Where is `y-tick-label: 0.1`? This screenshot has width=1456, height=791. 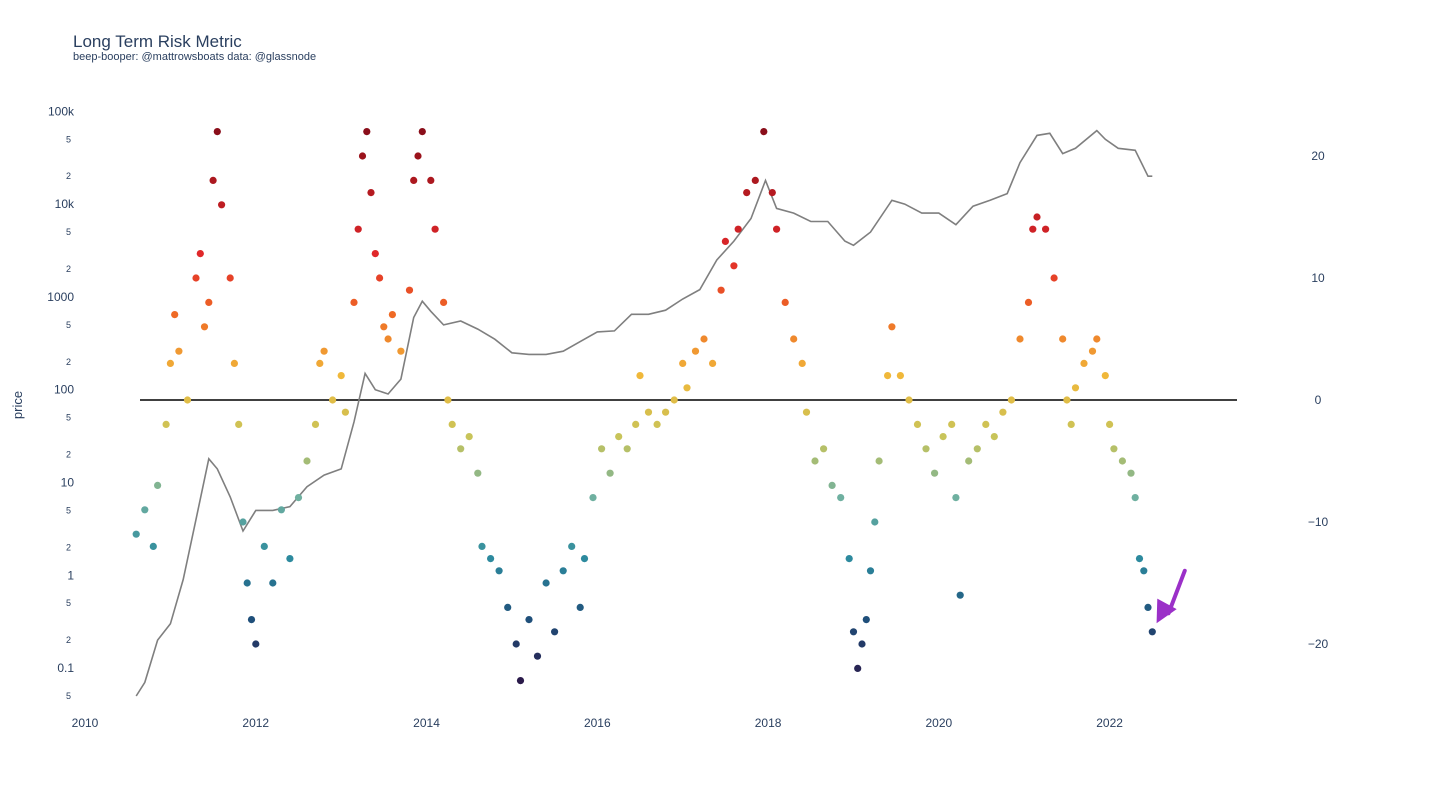 y-tick-label: 0.1 is located at coordinates (65, 668).